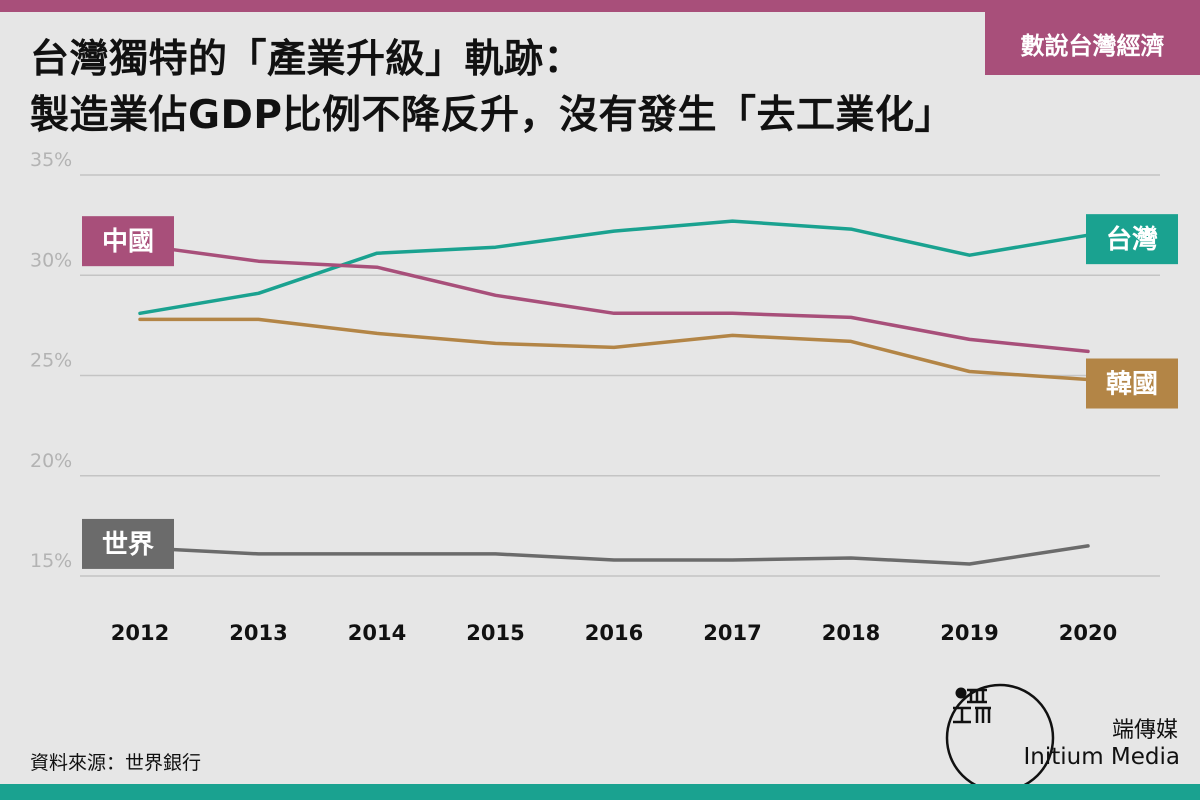  What do you see at coordinates (51, 260) in the screenshot?
I see `y-tick-label: 30%` at bounding box center [51, 260].